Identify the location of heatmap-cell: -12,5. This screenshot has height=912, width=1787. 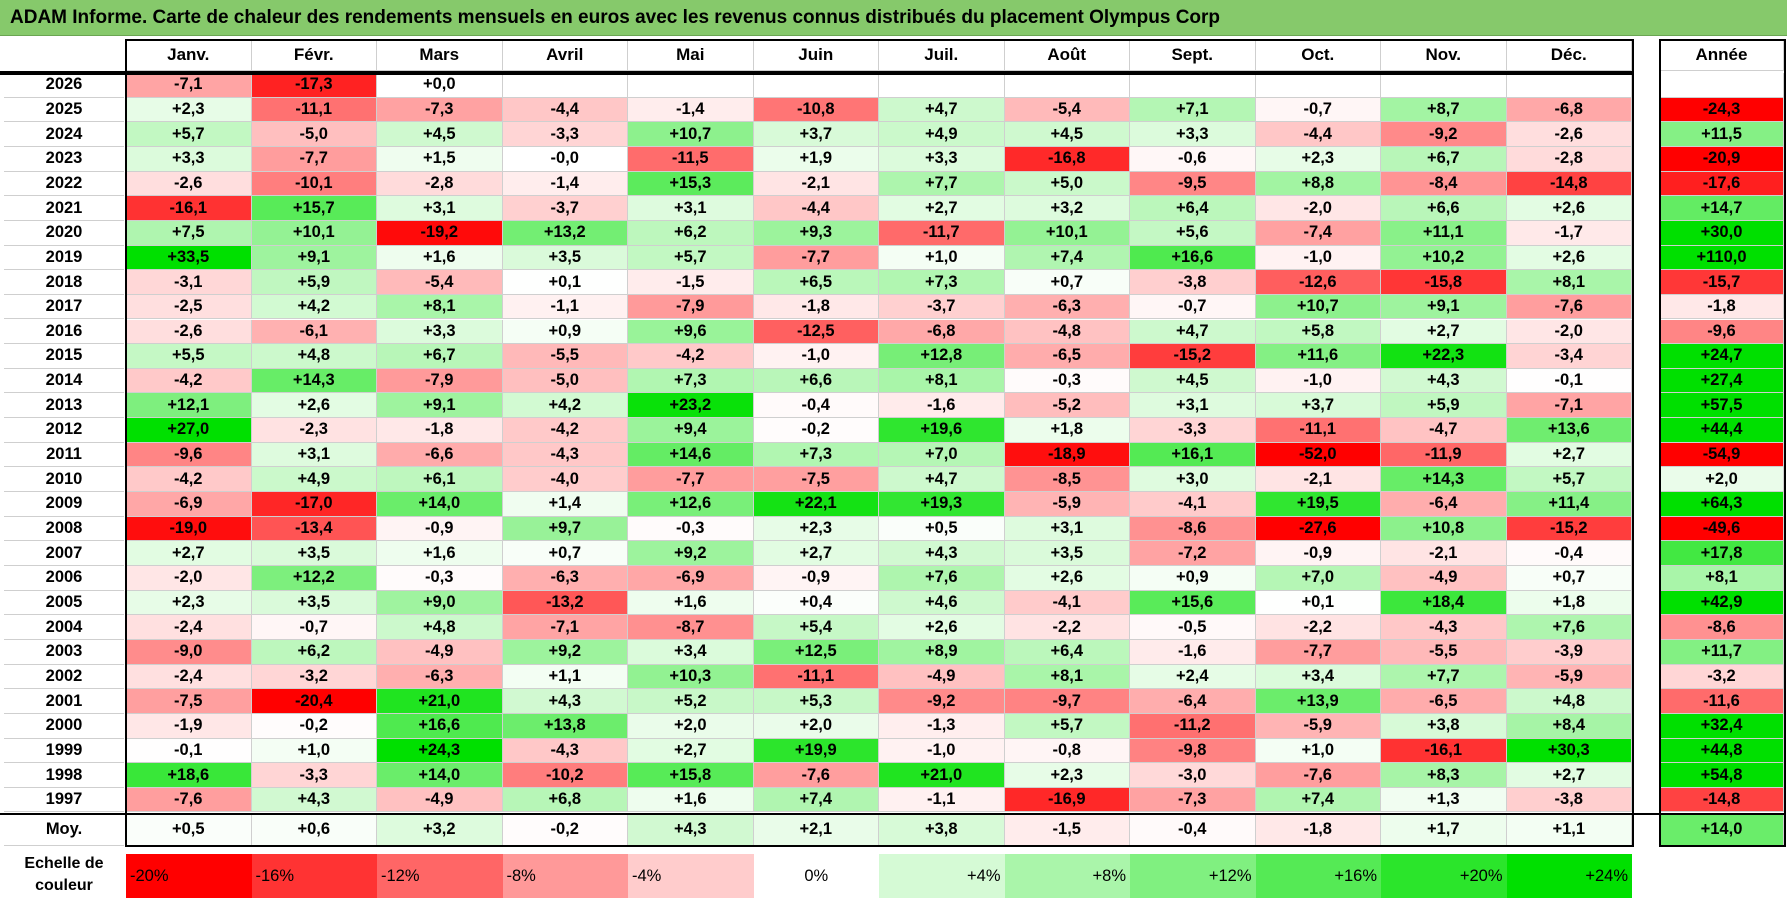
(816, 332).